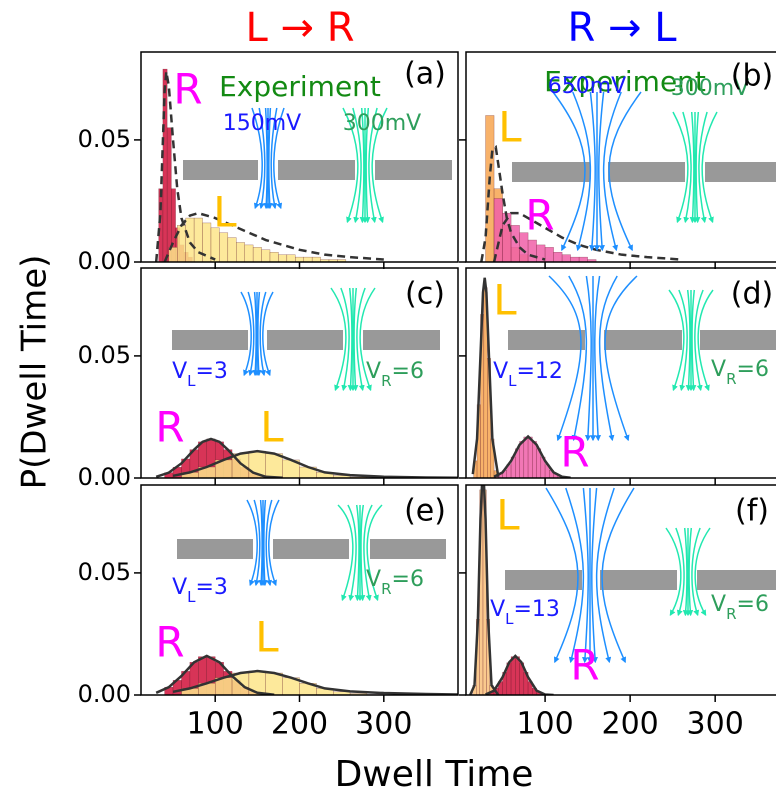  What do you see at coordinates (625, 81) in the screenshot?
I see `annotation: Experiment` at bounding box center [625, 81].